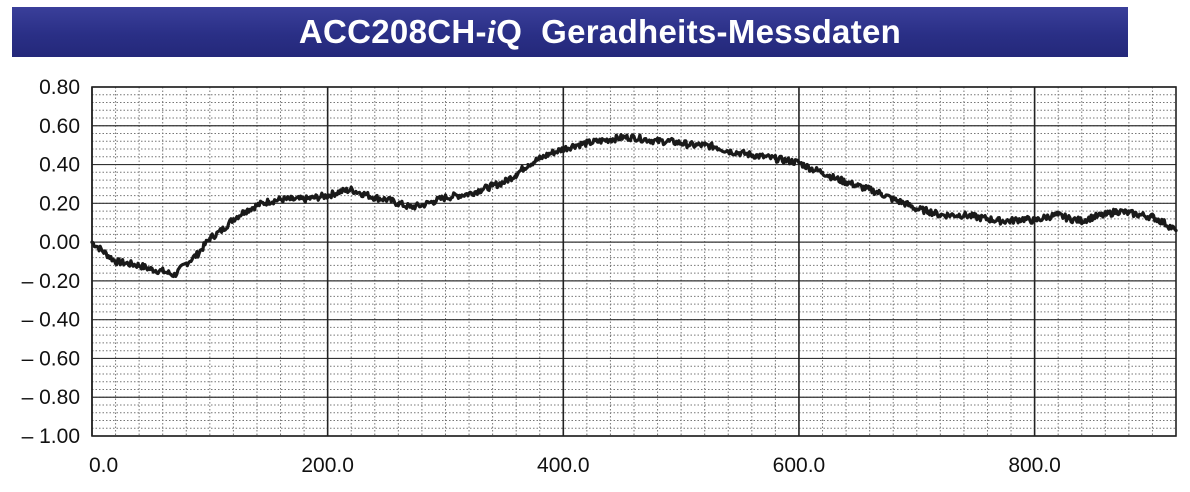 This screenshot has height=492, width=1190. Describe the element at coordinates (699, 31) in the screenshot. I see `chart-title-suffix: Q Geradheits-Messdaten` at that location.